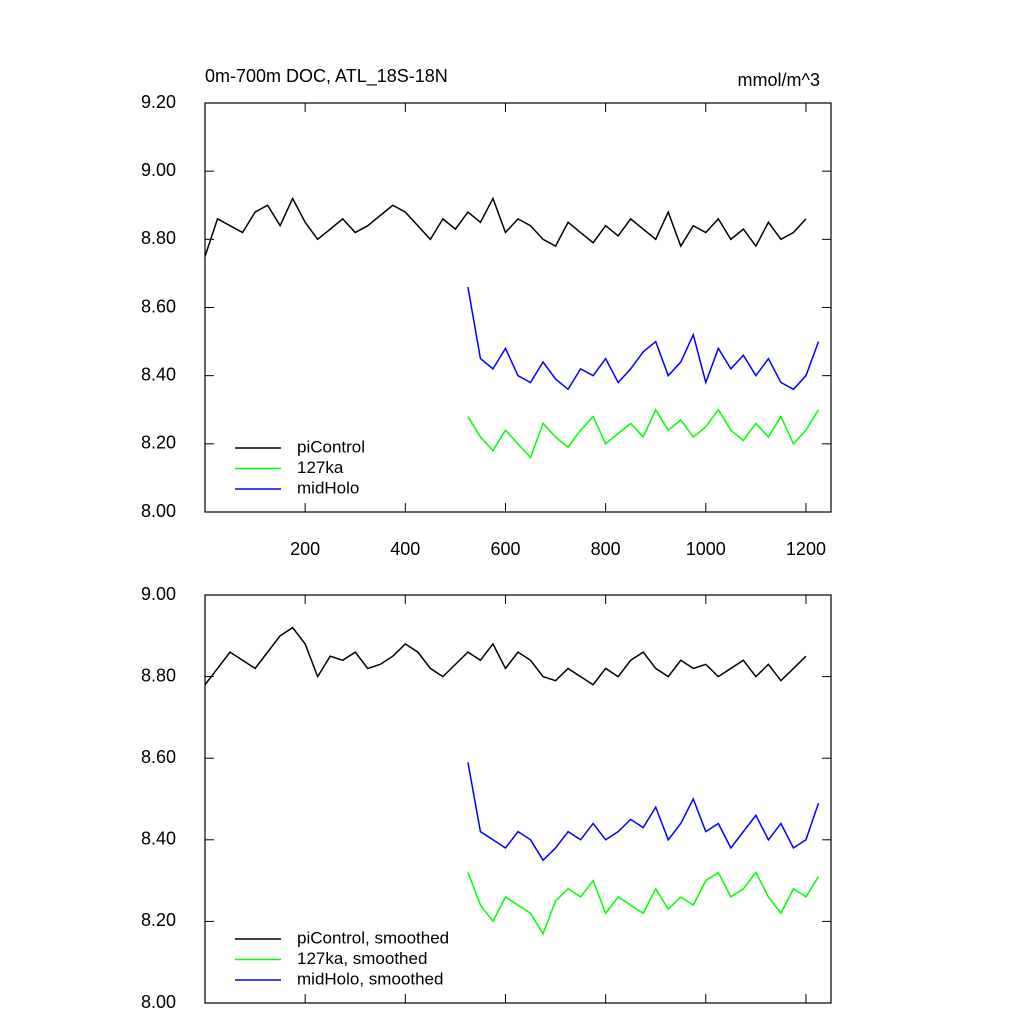  What do you see at coordinates (373, 937) in the screenshot?
I see `legend-label: piControl, smoothed` at bounding box center [373, 937].